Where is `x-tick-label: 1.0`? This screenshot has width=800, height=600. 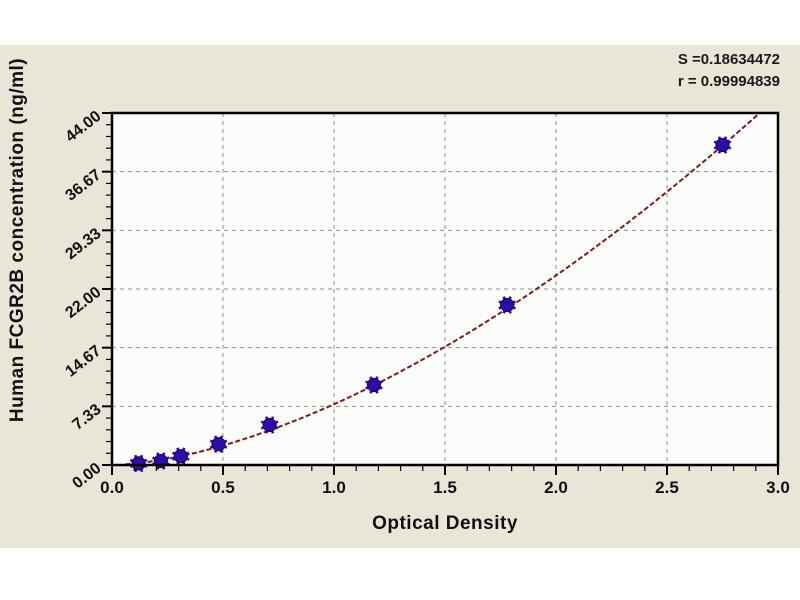 x-tick-label: 1.0 is located at coordinates (334, 487).